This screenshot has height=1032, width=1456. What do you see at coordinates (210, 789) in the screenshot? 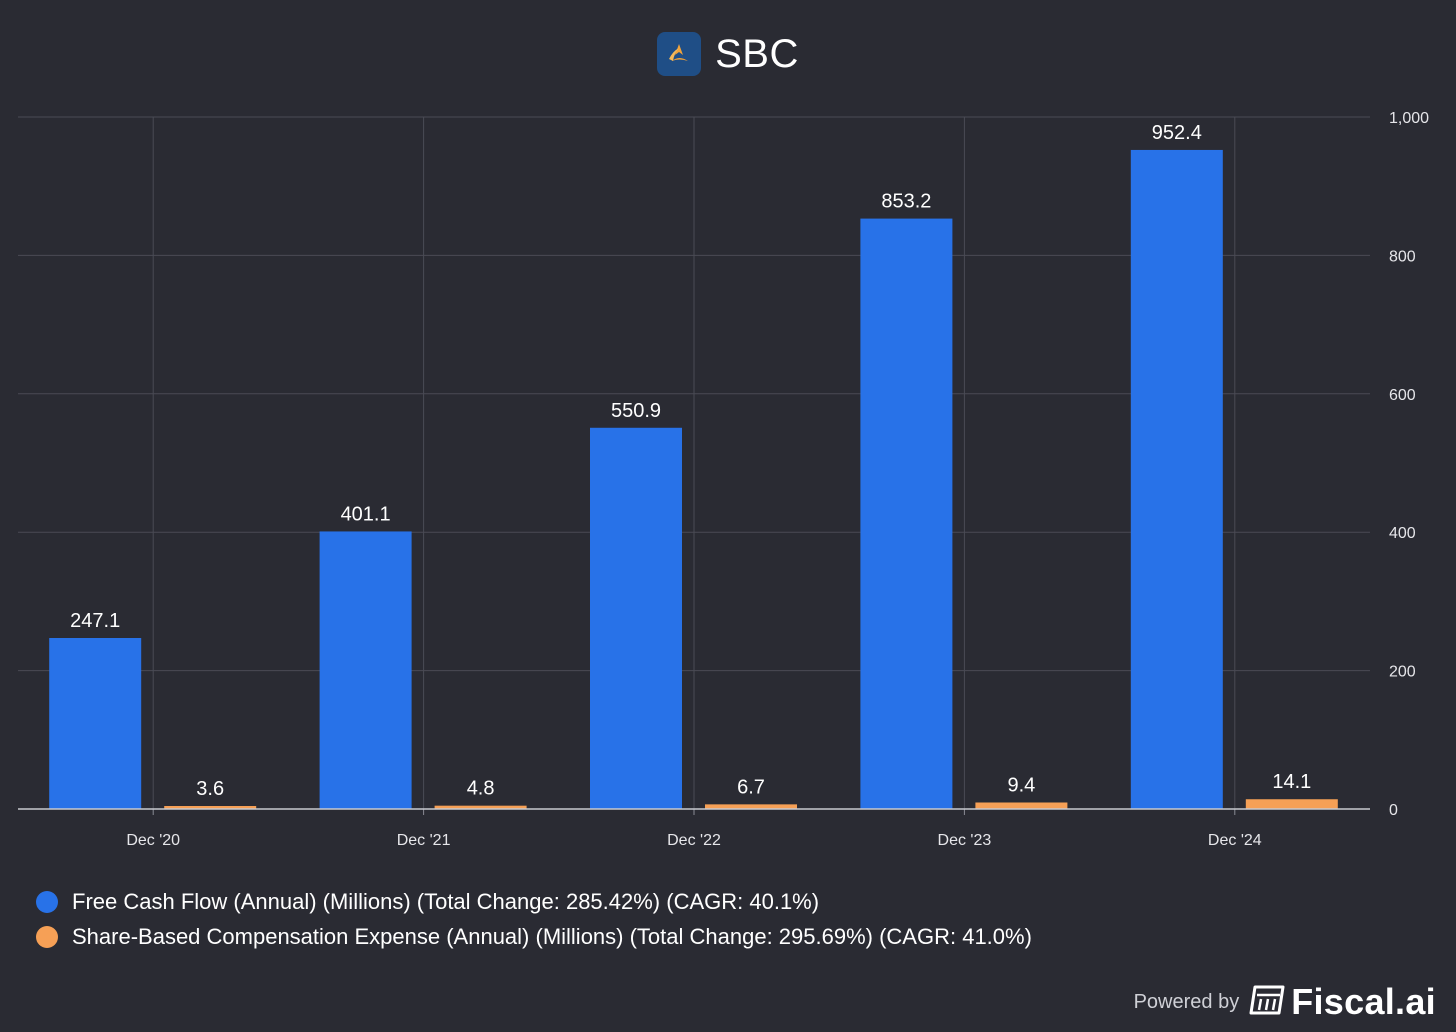
I see `data-label-sbc: 3.6` at bounding box center [210, 789].